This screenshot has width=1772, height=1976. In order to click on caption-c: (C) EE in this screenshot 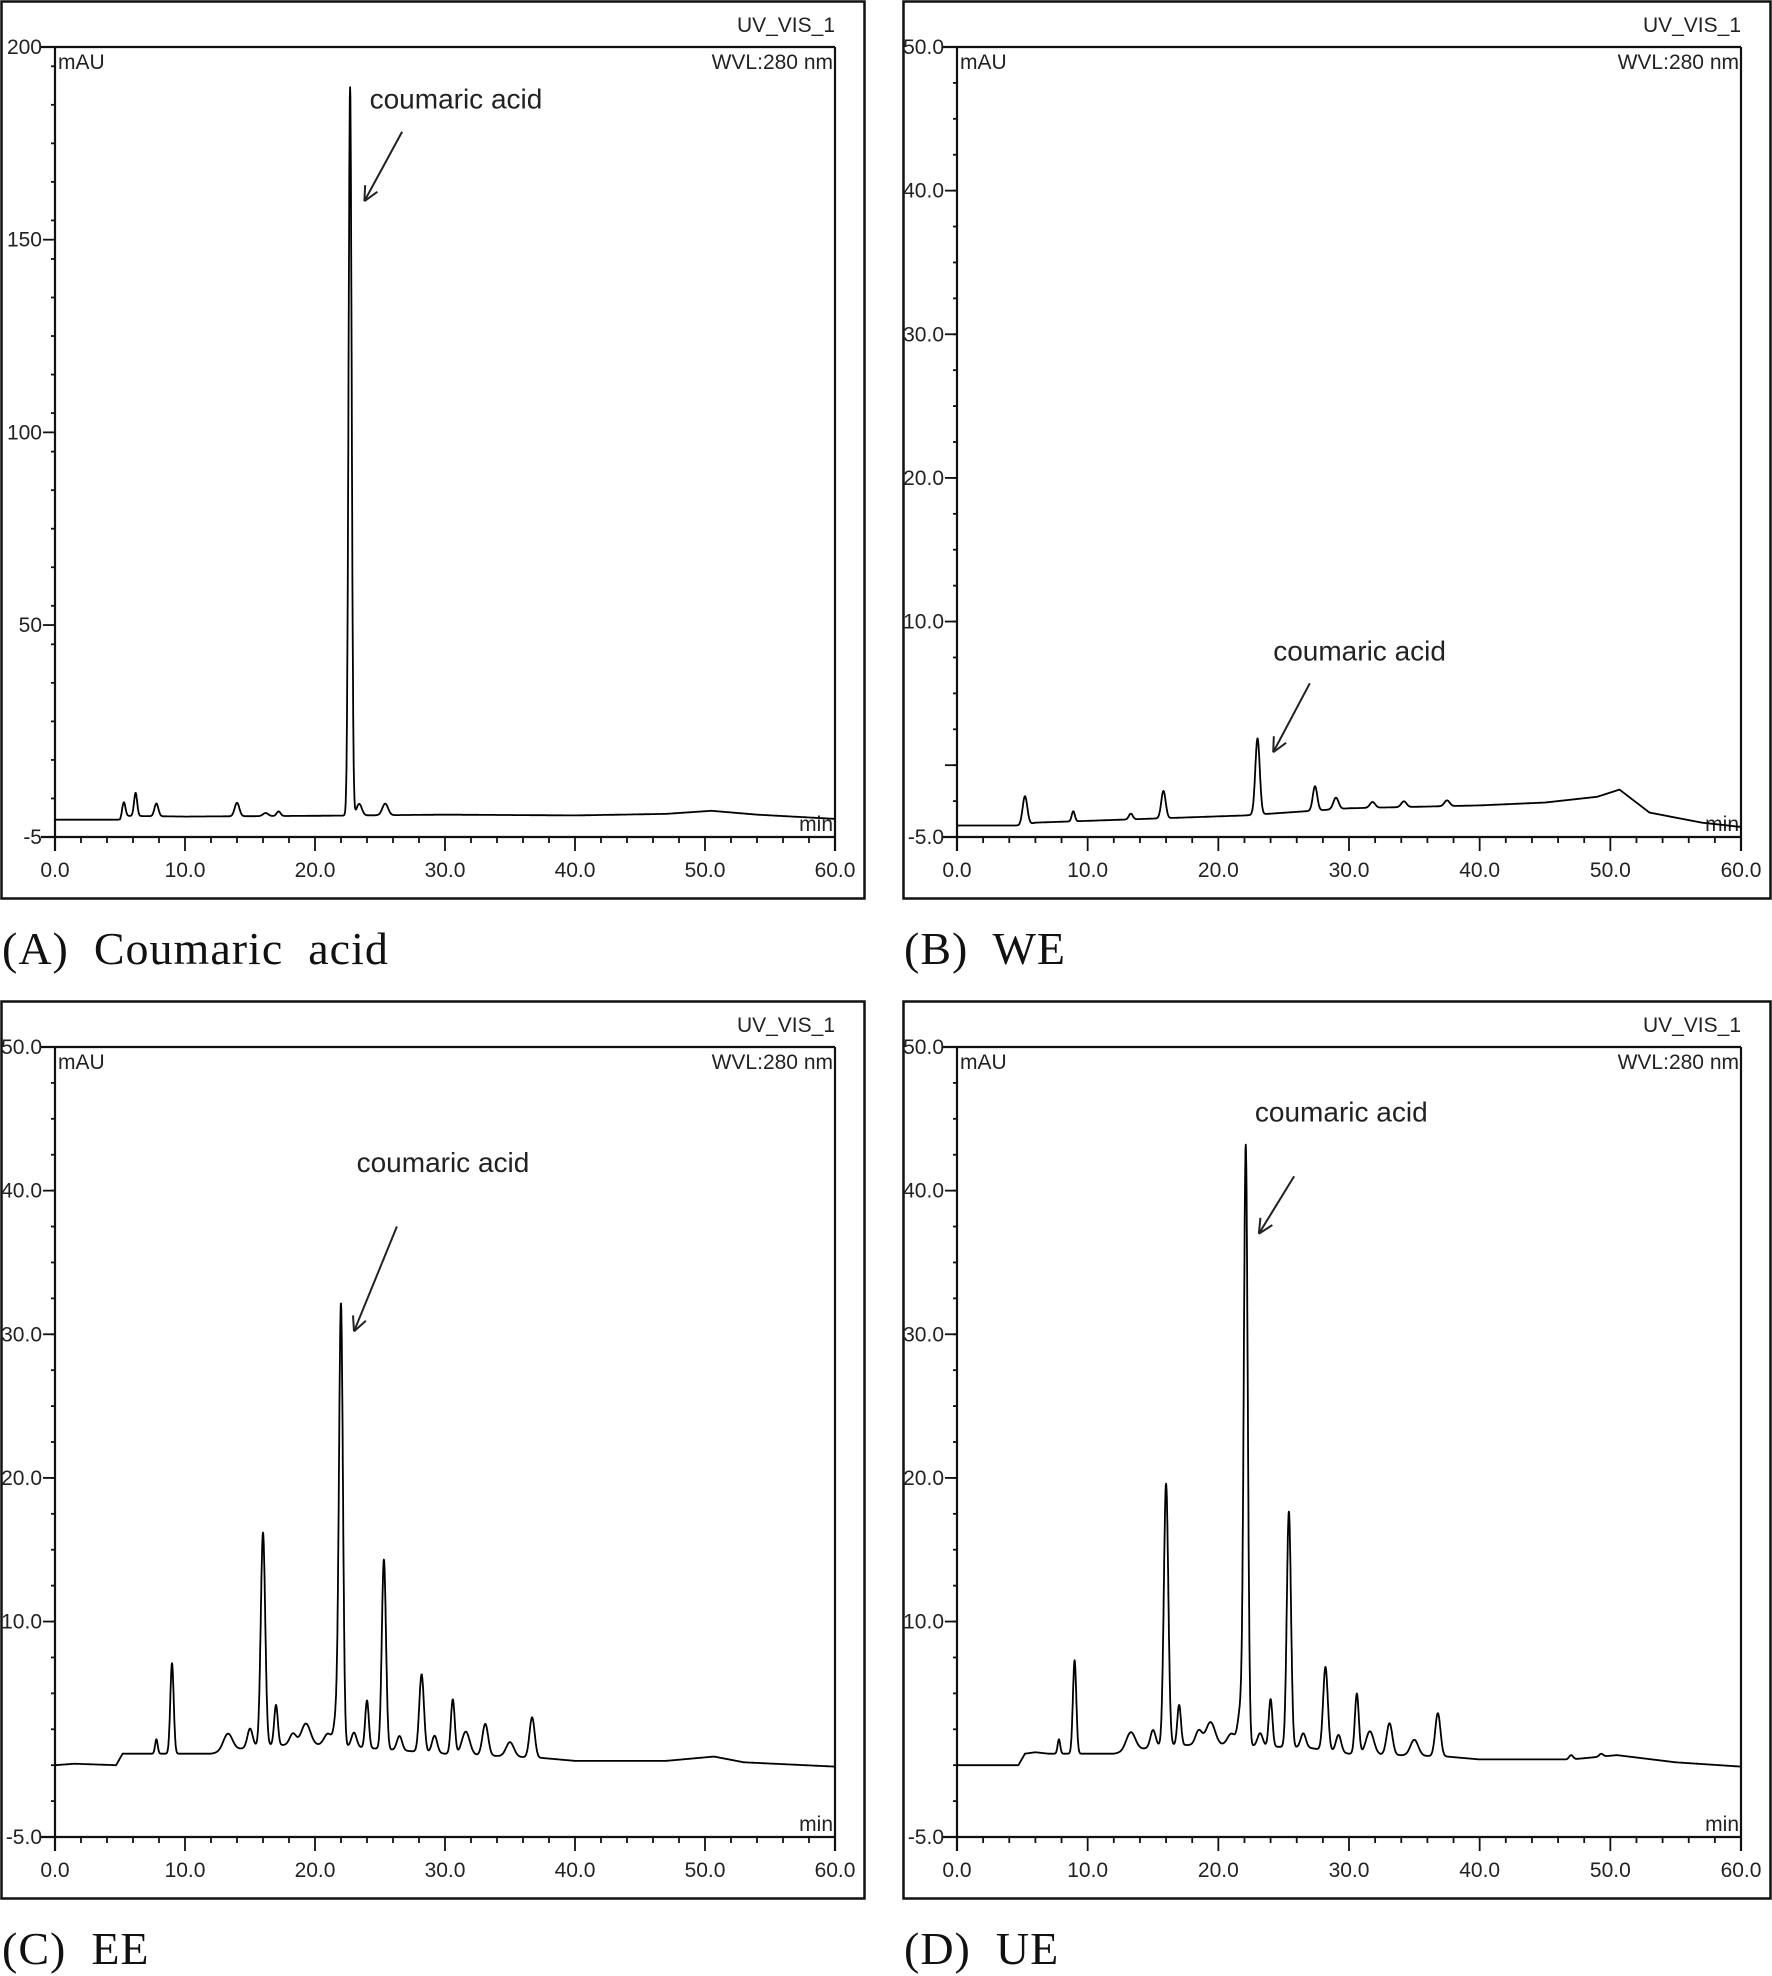, I will do `click(76, 1948)`.